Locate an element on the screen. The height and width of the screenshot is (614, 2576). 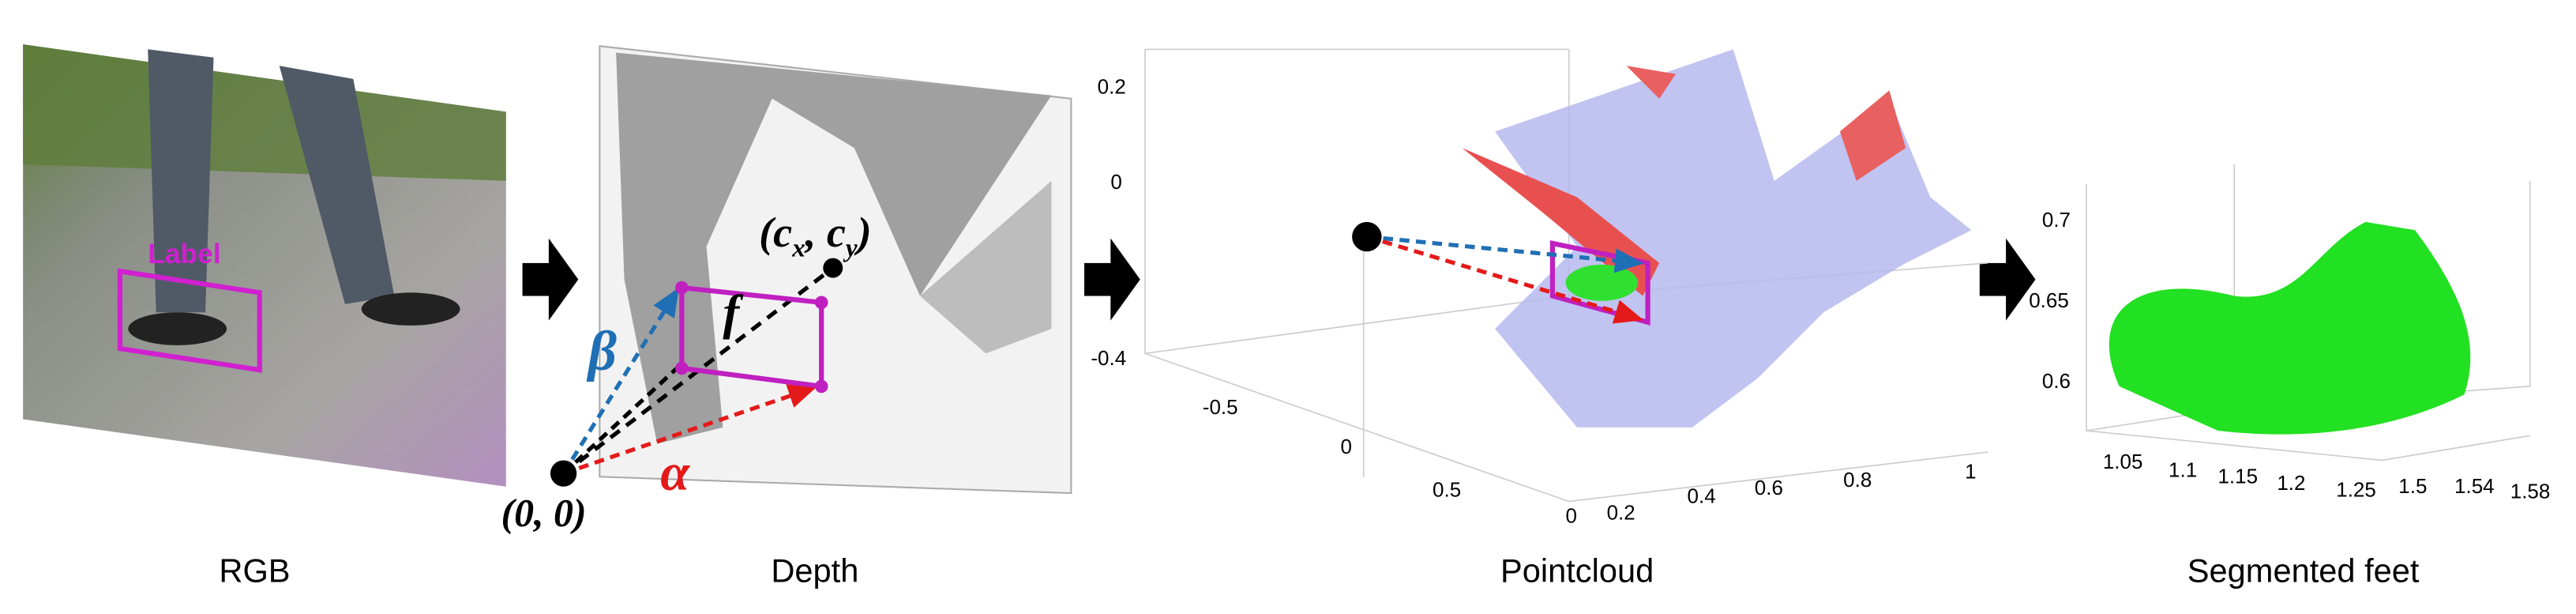
caption: RGB is located at coordinates (254, 570).